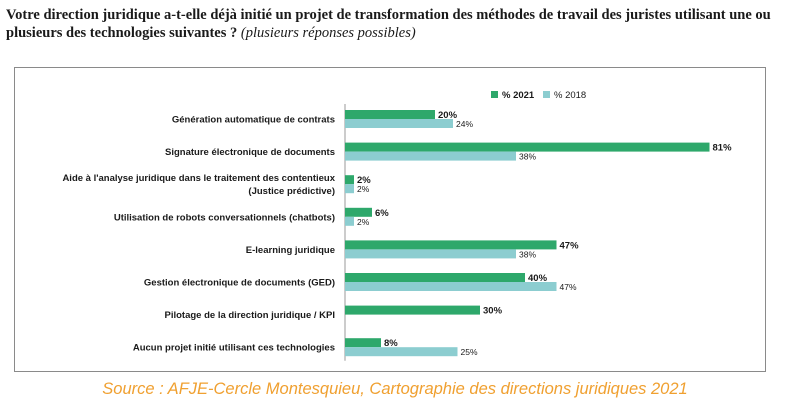 This screenshot has height=406, width=790. I want to click on category-label: Pilotage de la direction juridique / KPI, so click(250, 315).